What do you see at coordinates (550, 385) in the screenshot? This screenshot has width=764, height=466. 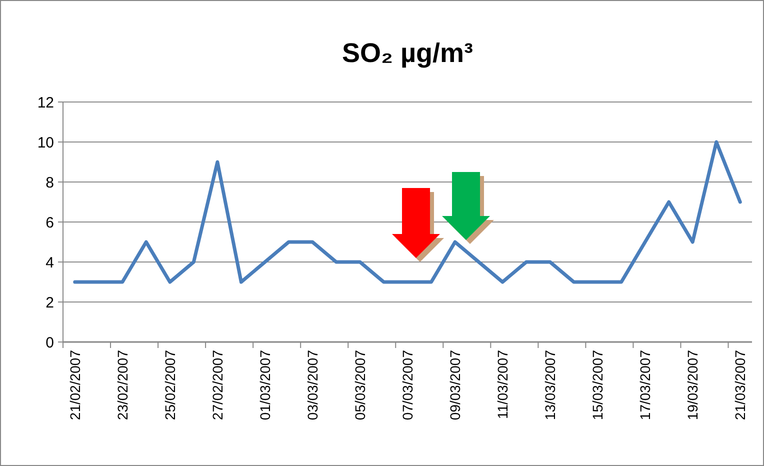 I see `x-tick-label: 13/03/2007` at bounding box center [550, 385].